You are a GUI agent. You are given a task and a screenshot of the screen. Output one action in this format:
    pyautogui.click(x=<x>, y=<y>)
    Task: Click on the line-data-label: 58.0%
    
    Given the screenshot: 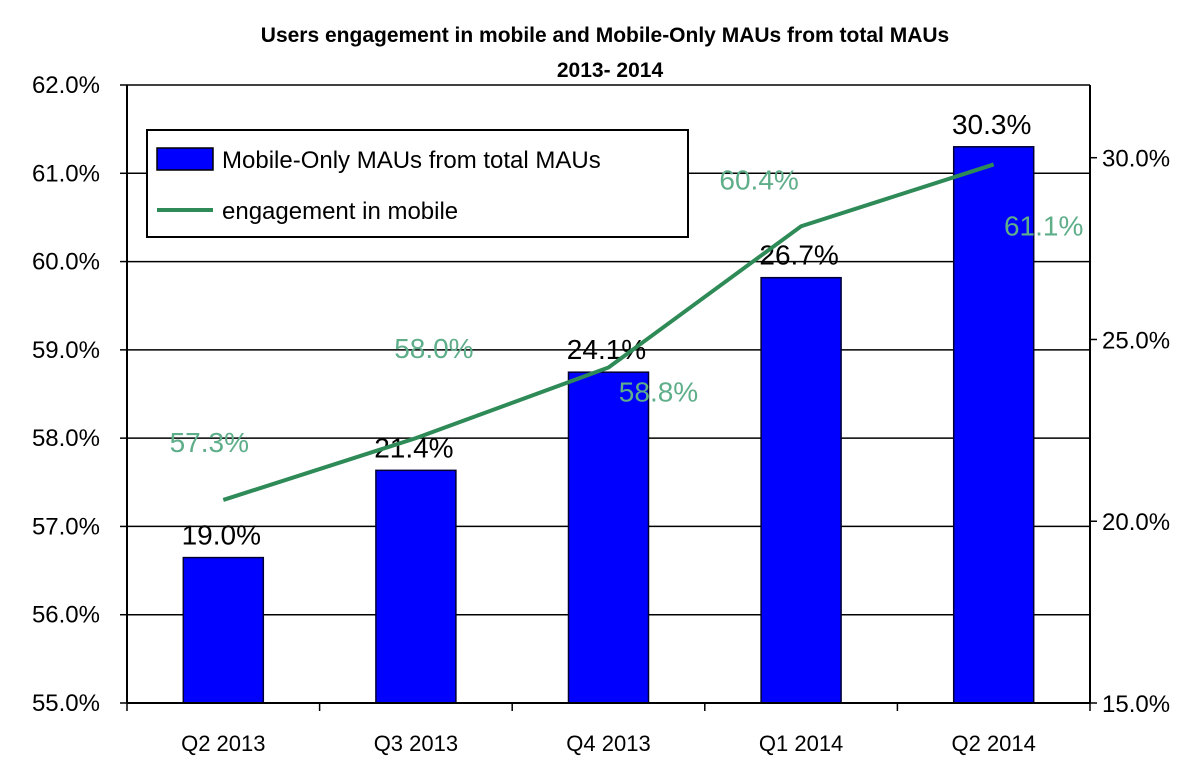 What is the action you would take?
    pyautogui.click(x=433, y=348)
    